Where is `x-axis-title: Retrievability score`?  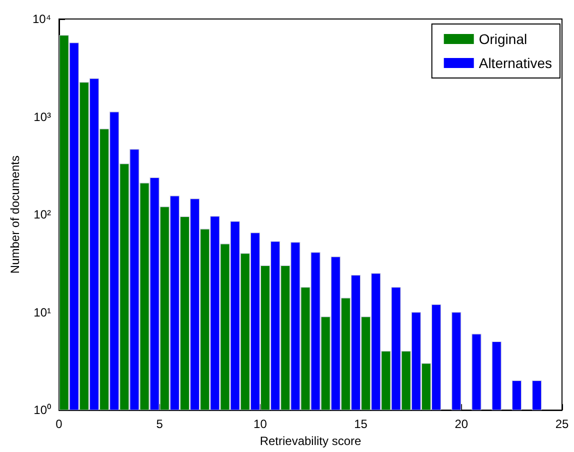
x-axis-title: Retrievability score is located at coordinates (311, 441).